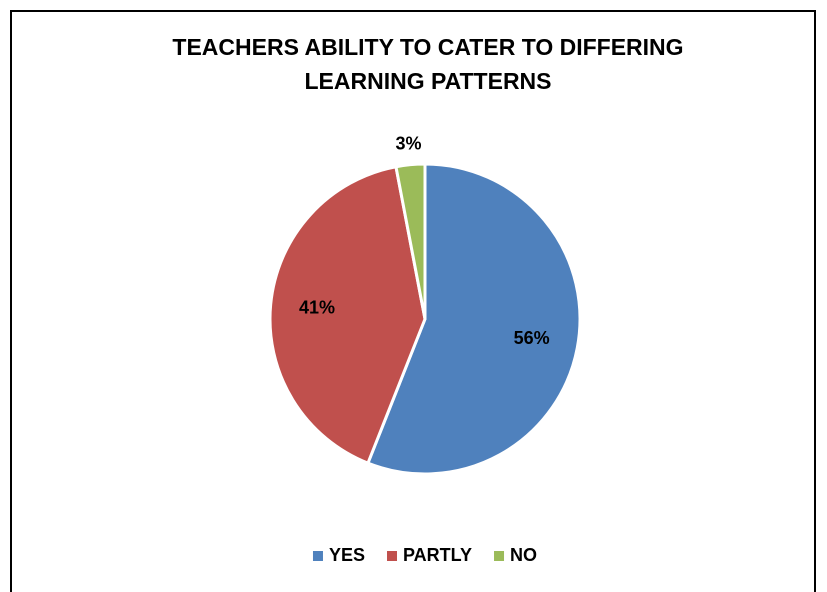  Describe the element at coordinates (347, 555) in the screenshot. I see `legend-label: YES` at that location.